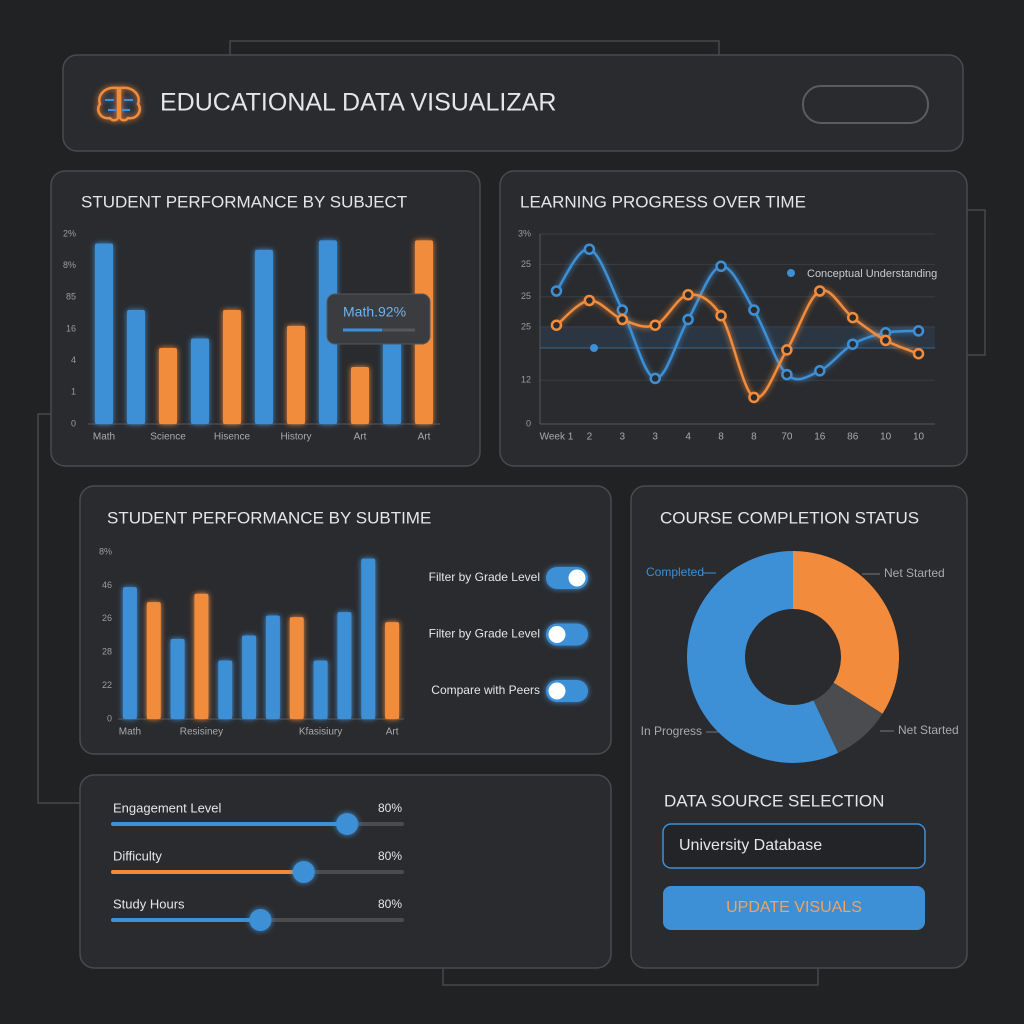  What do you see at coordinates (232, 437) in the screenshot?
I see `x-tick-label: Hisence` at bounding box center [232, 437].